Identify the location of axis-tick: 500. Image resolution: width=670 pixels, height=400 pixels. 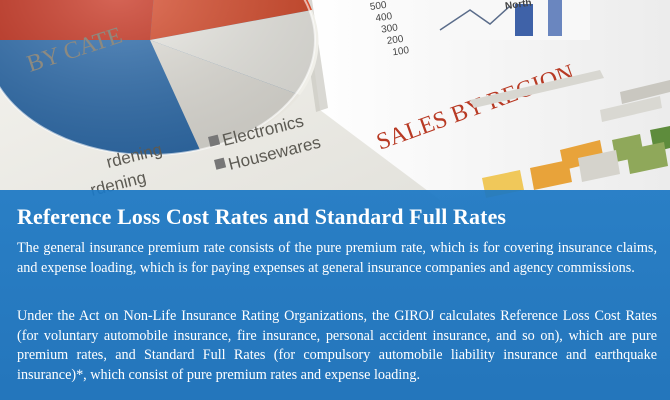
(378, 6).